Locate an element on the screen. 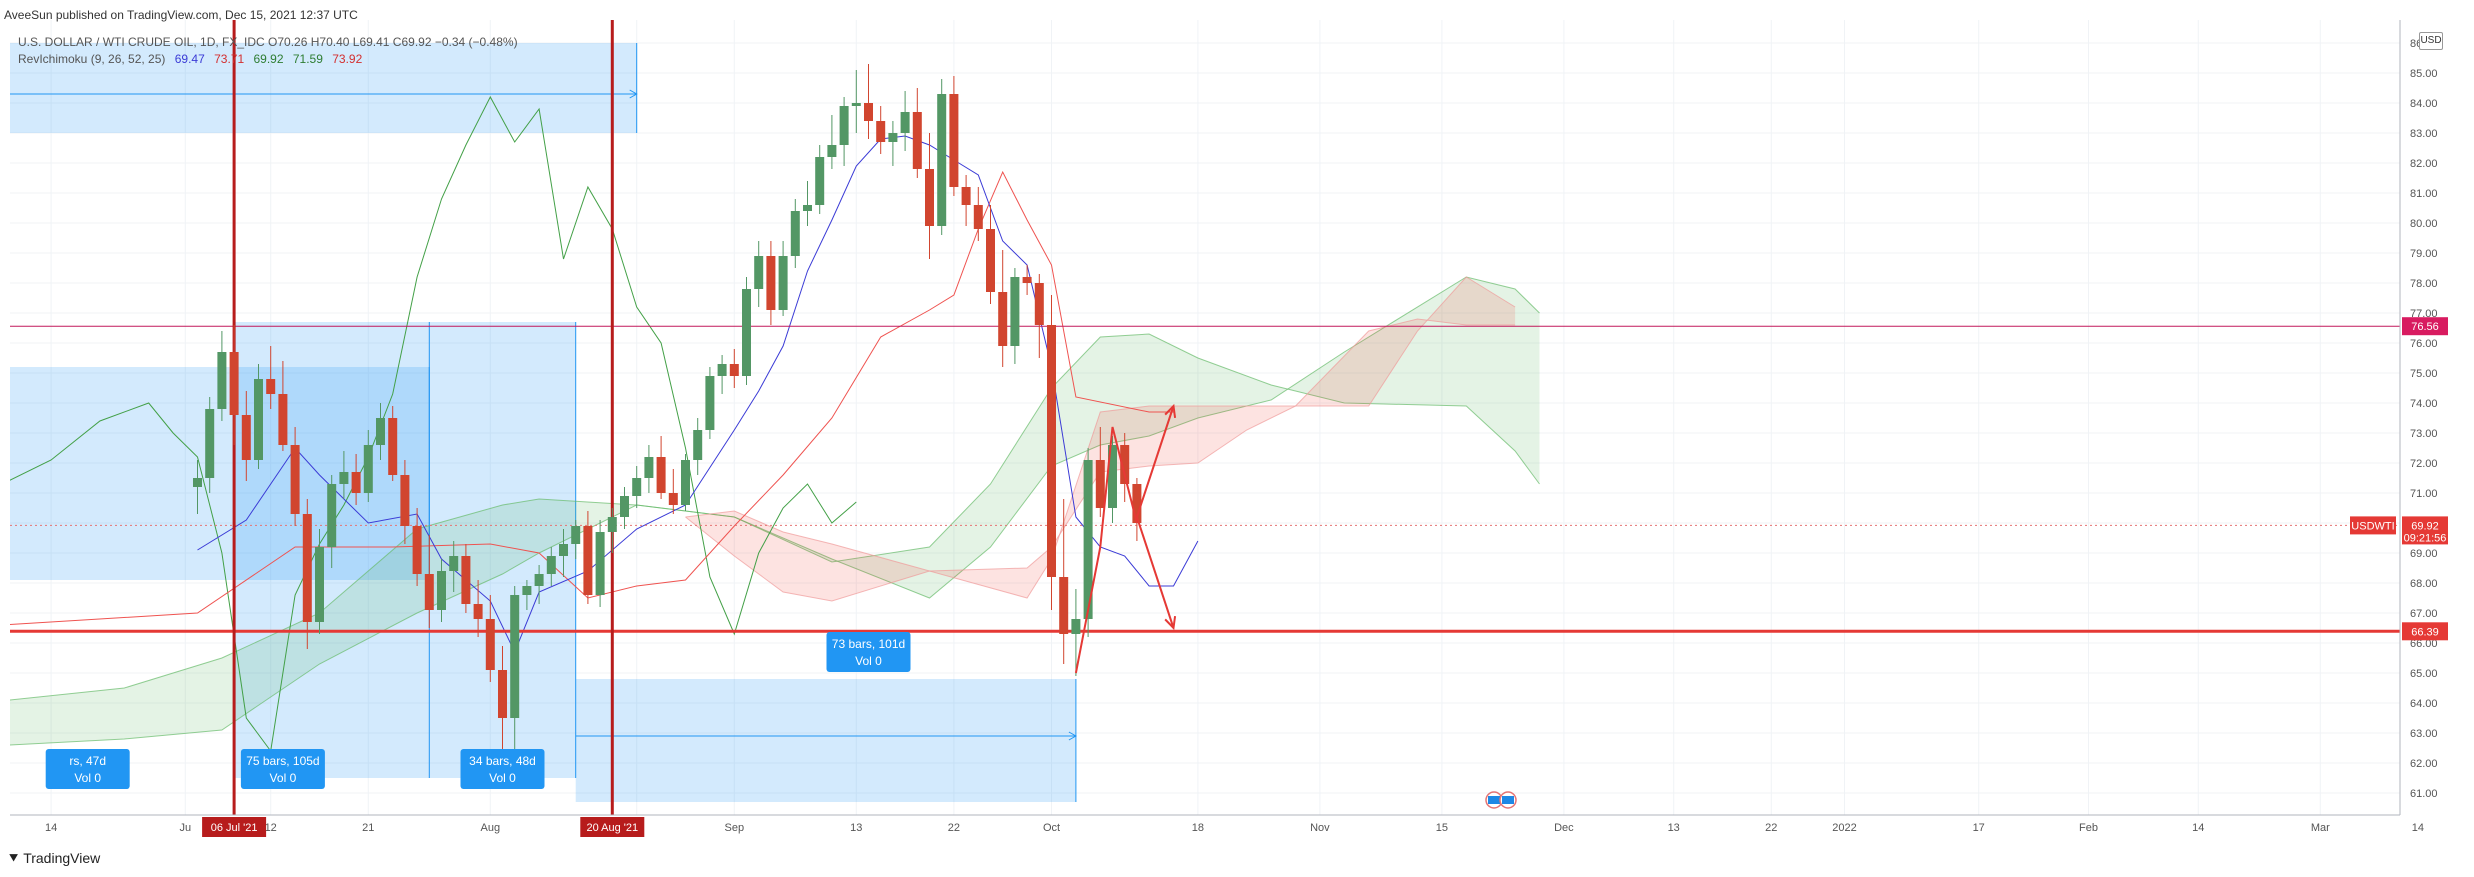  y-tick-label: 81.00 is located at coordinates (2424, 194).